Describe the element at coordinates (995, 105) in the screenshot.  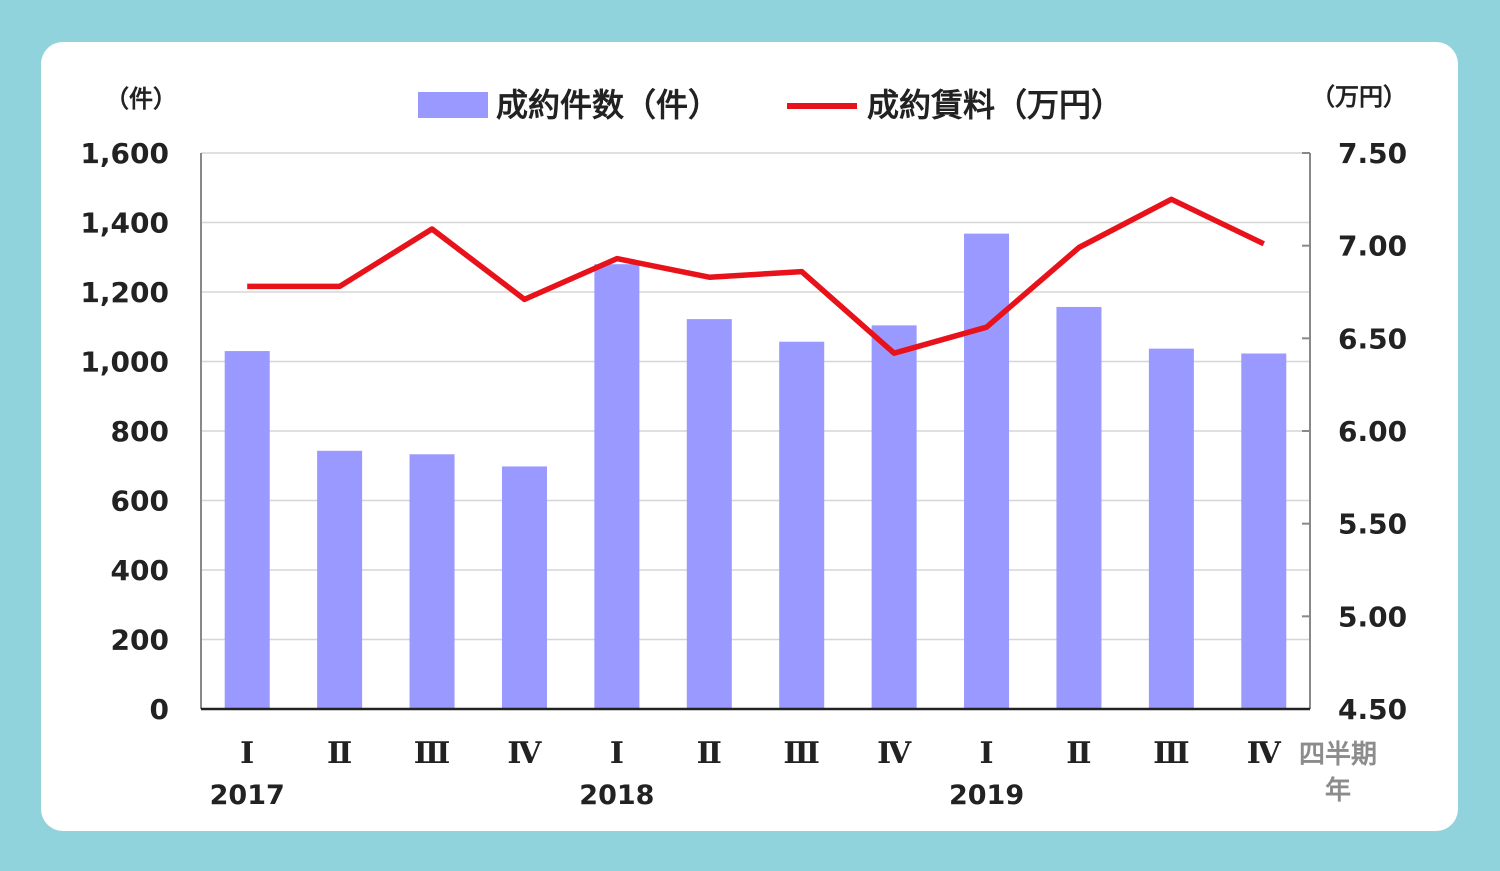
I see `legend-line-label: 成約賃料（万円）` at that location.